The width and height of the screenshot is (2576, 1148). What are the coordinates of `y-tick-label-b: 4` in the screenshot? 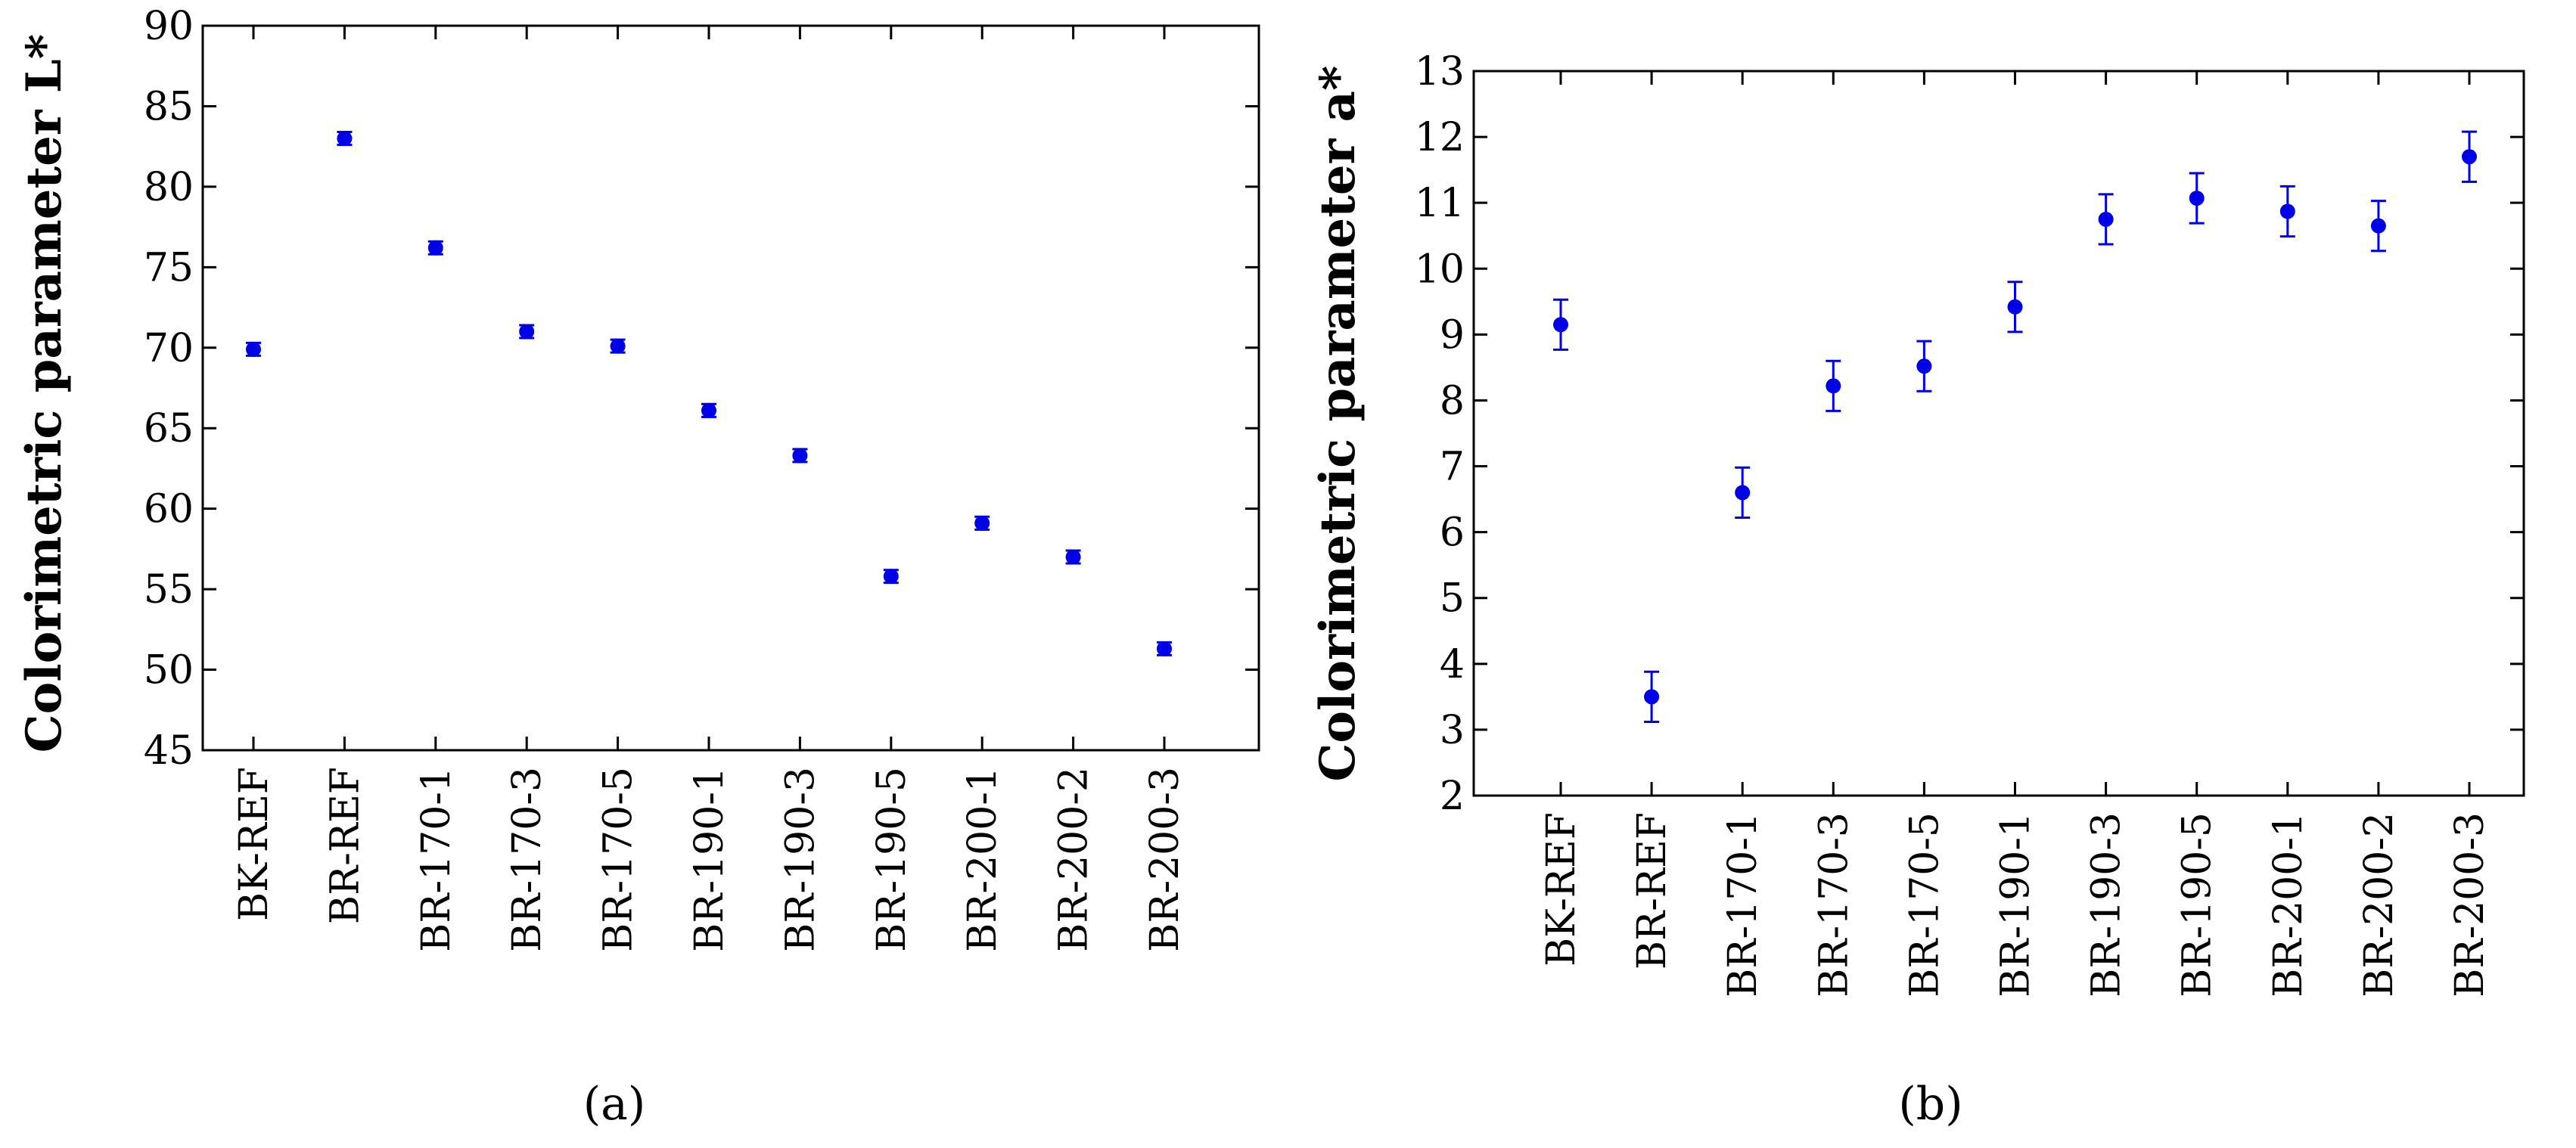 It's located at (1452, 664).